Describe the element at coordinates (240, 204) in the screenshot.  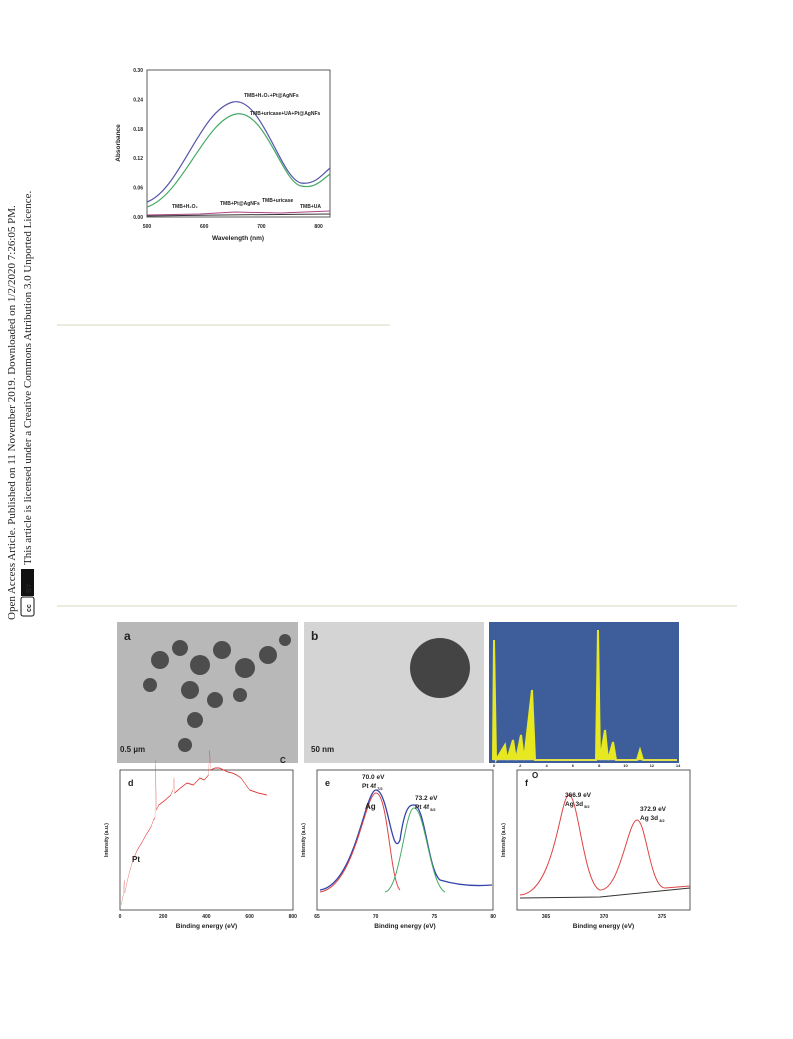
I see `annotation: TMB+Pt@AgNFs` at that location.